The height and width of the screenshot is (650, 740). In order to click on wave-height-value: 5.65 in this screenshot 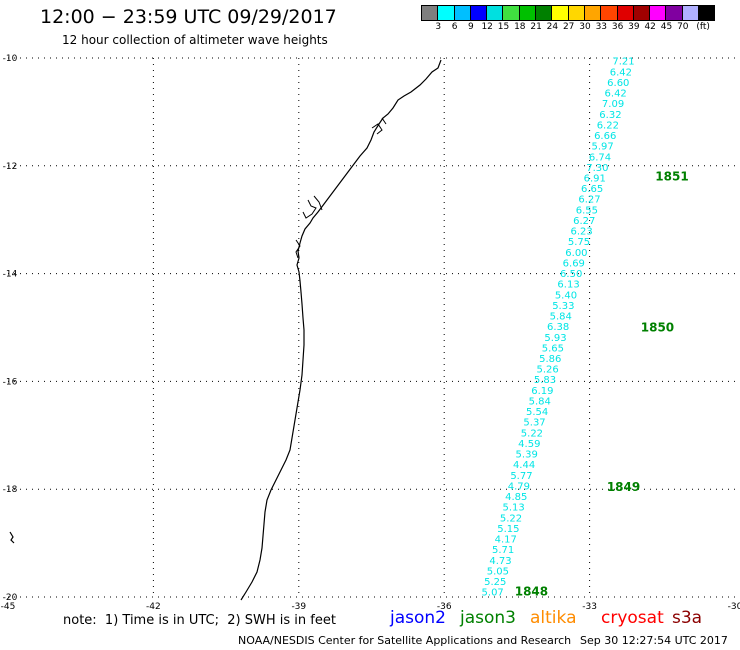, I will do `click(553, 348)`.